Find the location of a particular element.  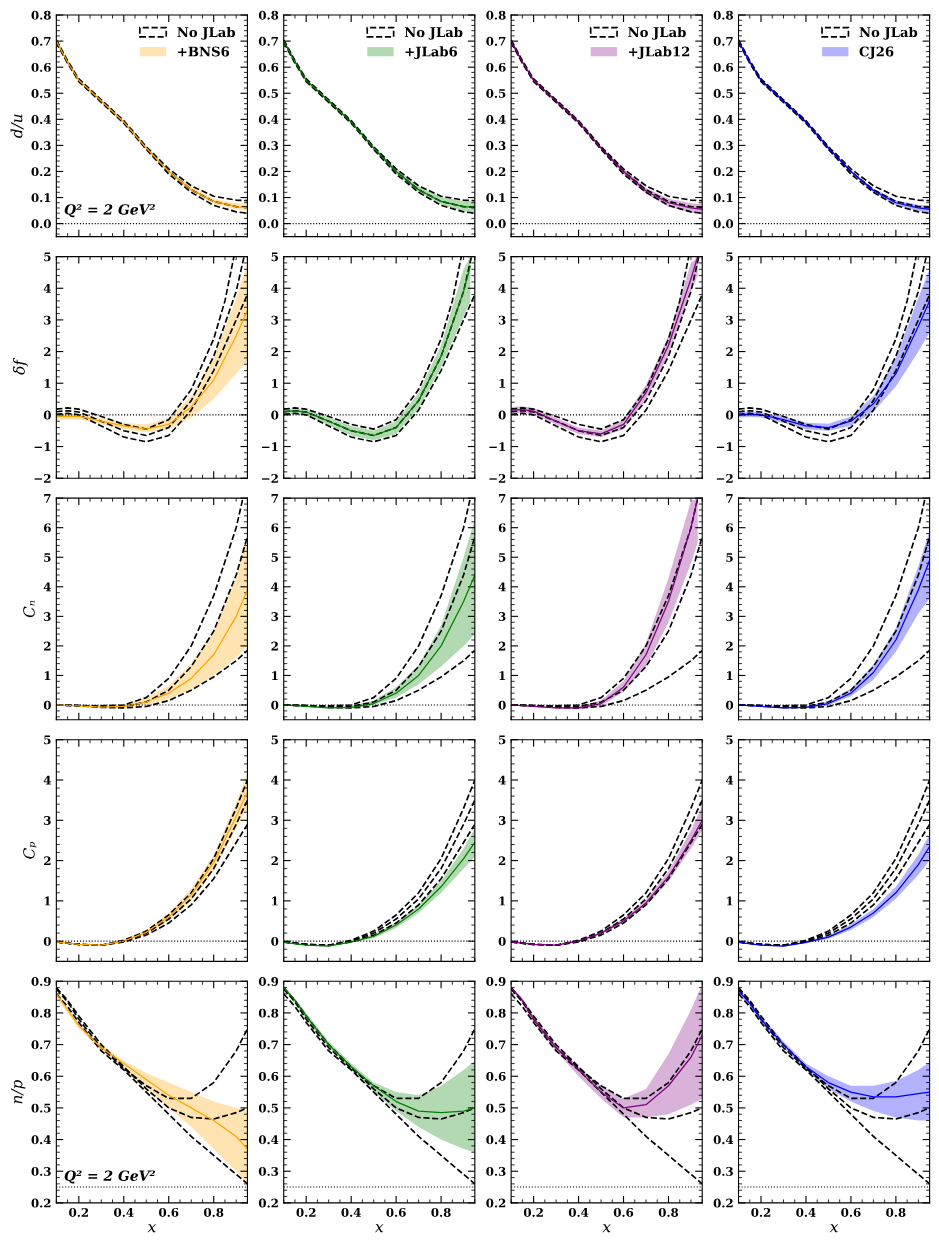

legend-label: CJ26 is located at coordinates (876, 53).